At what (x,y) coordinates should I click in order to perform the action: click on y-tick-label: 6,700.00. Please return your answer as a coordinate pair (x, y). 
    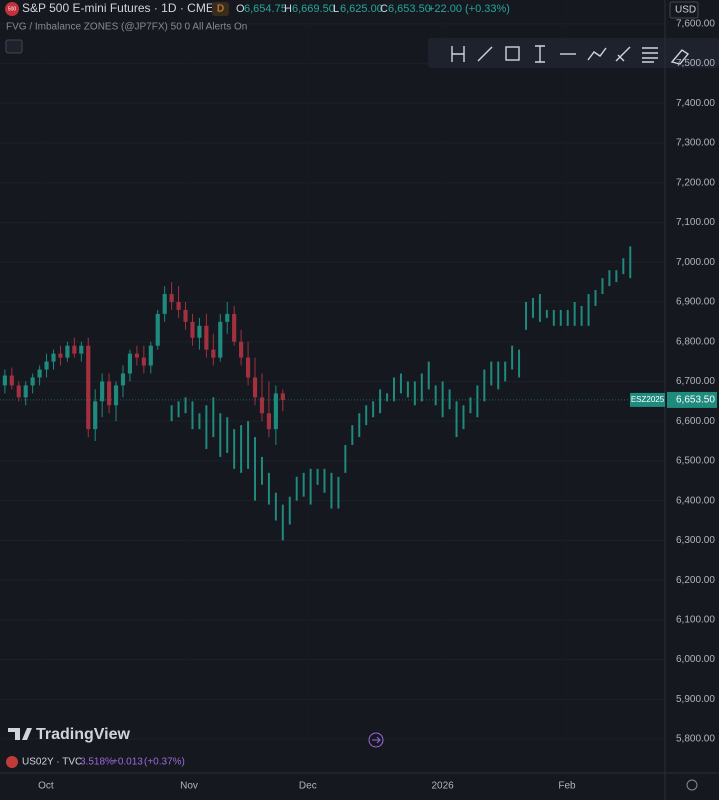
    Looking at the image, I should click on (695, 381).